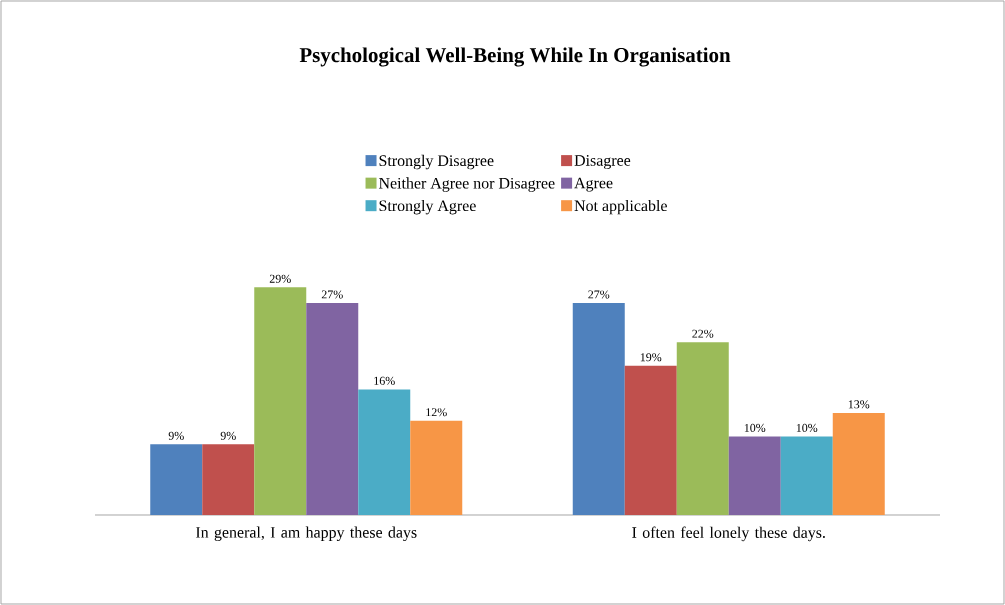  Describe the element at coordinates (515, 57) in the screenshot. I see `chart-title: Psychological Well-Being While In Organisation` at that location.